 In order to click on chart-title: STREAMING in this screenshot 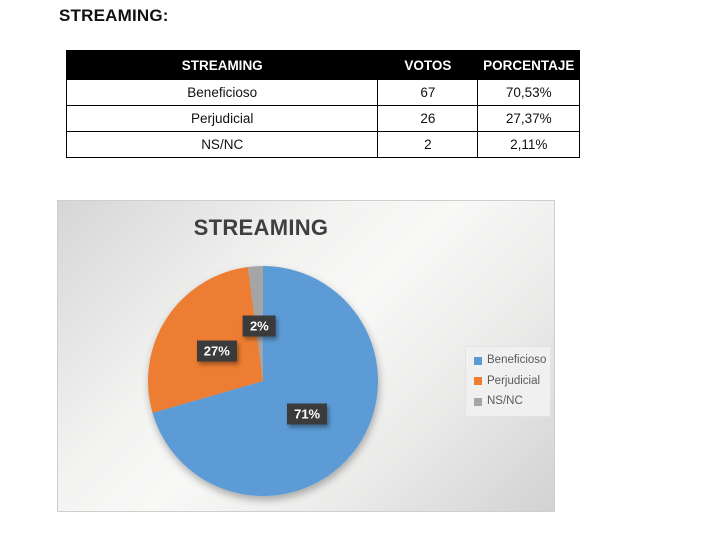, I will do `click(261, 227)`.